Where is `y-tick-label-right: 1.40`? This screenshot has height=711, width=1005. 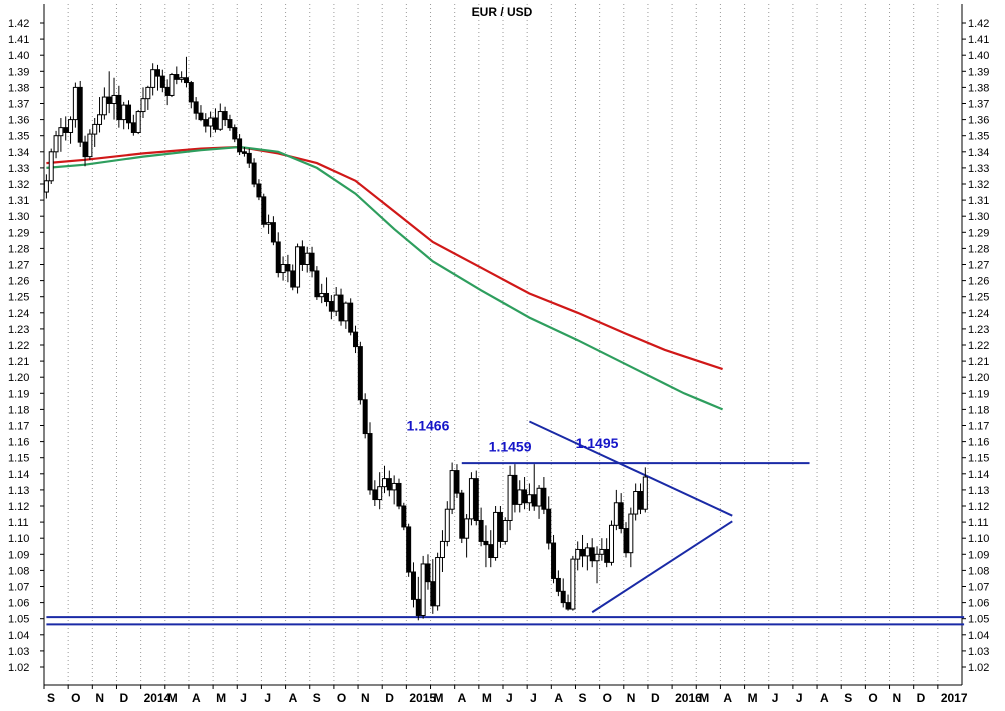
y-tick-label-right: 1.40 is located at coordinates (978, 56).